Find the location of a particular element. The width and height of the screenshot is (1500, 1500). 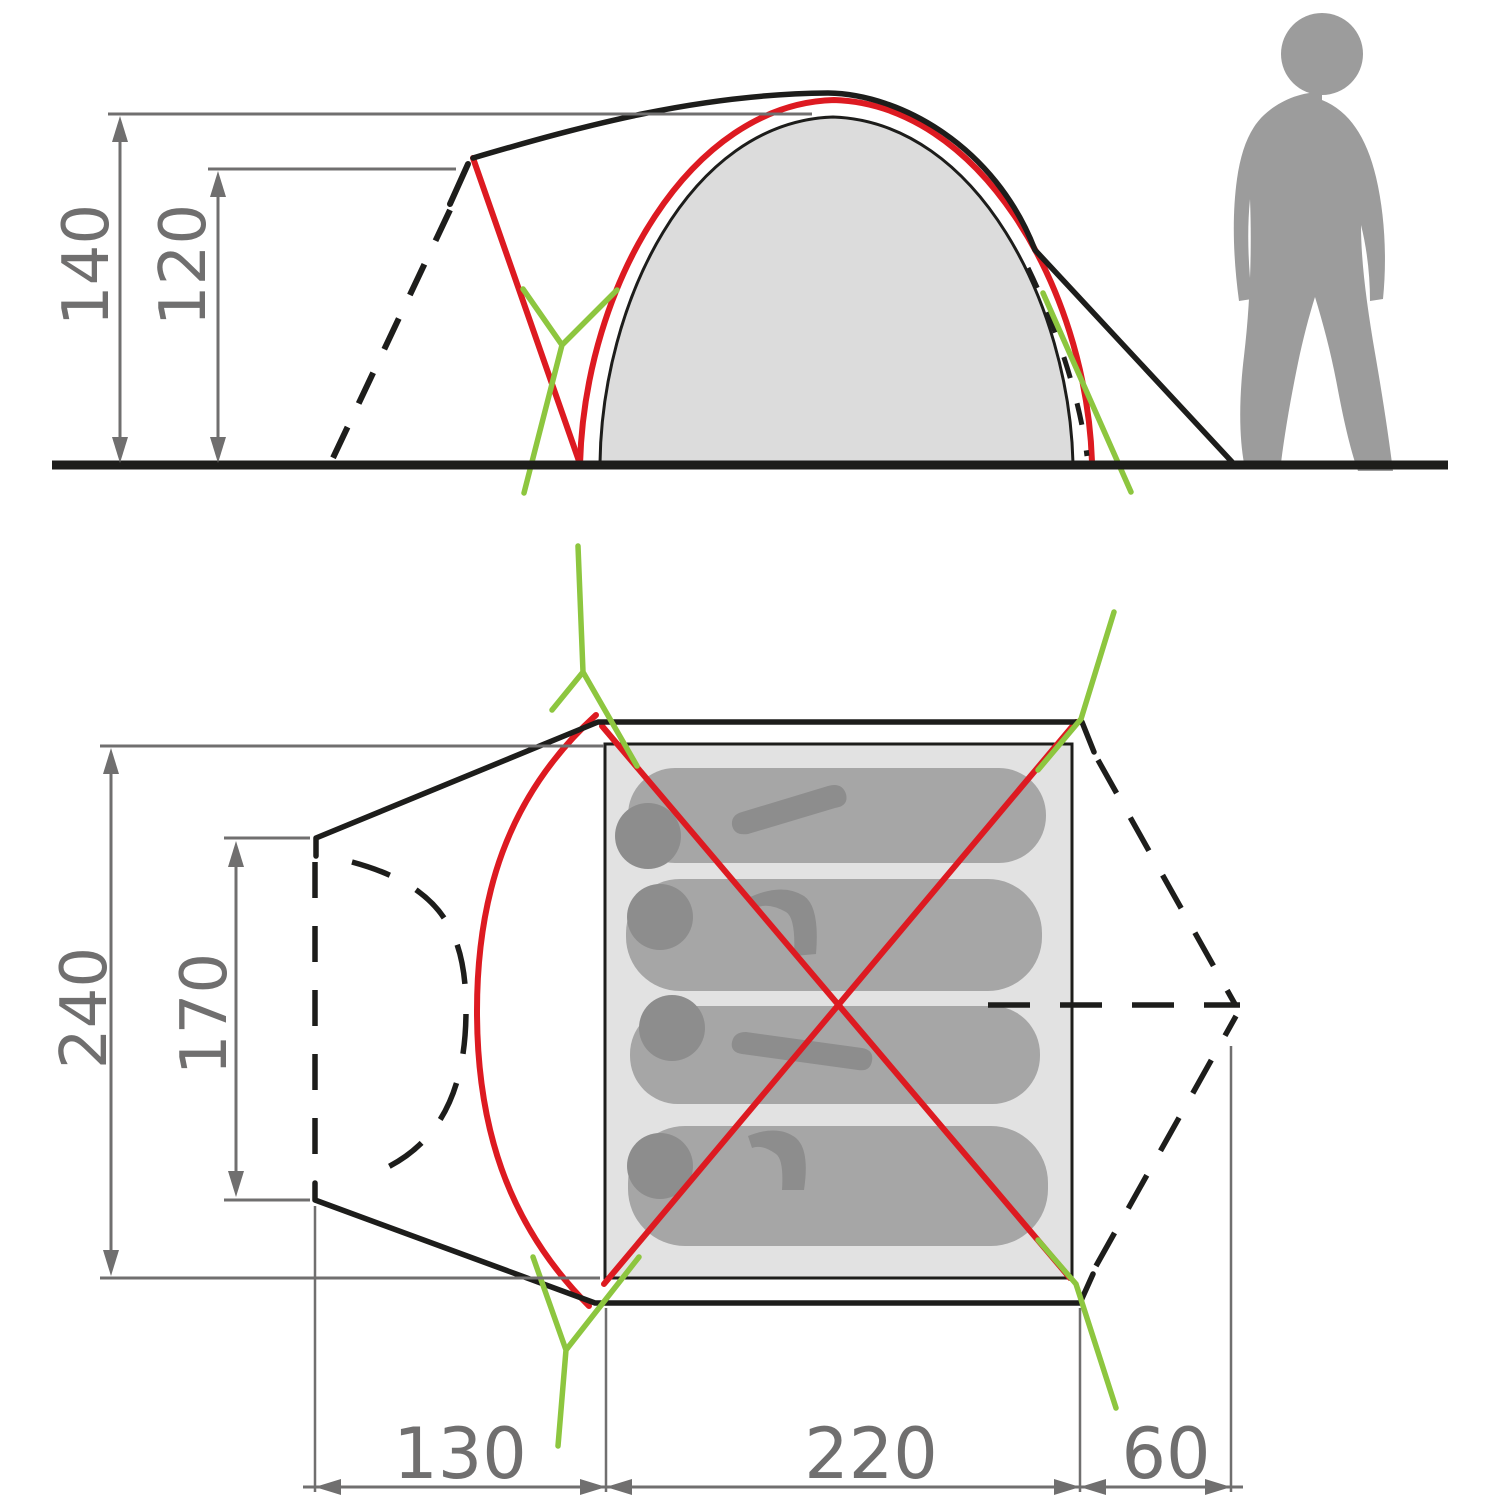

dim-label-front-vestibule: 130 is located at coordinates (460, 1454).